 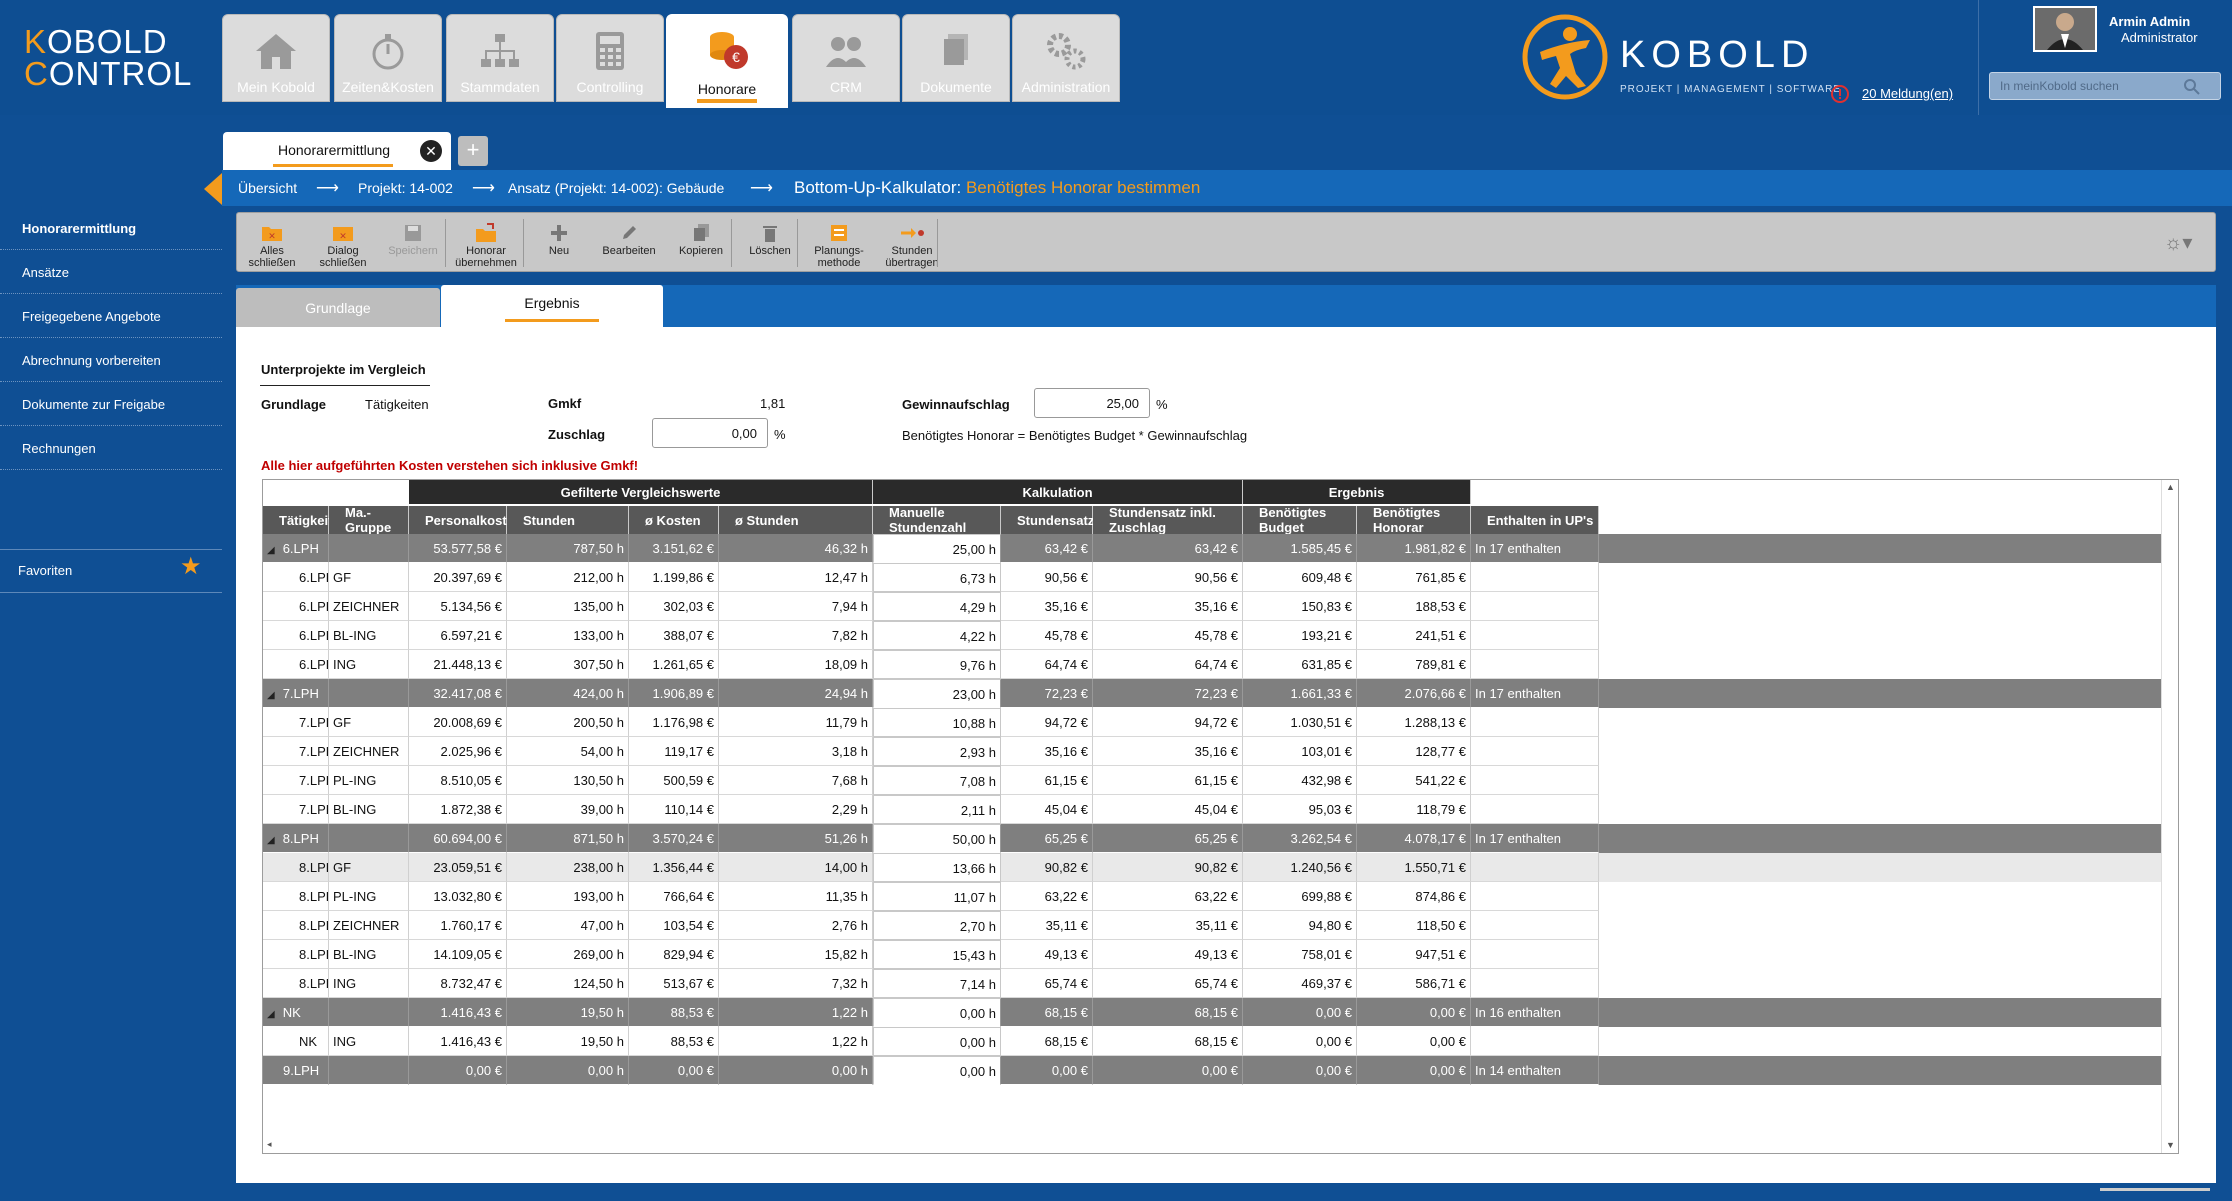 What do you see at coordinates (1535, 520) in the screenshot?
I see `column-header: Enthalten in UP's` at bounding box center [1535, 520].